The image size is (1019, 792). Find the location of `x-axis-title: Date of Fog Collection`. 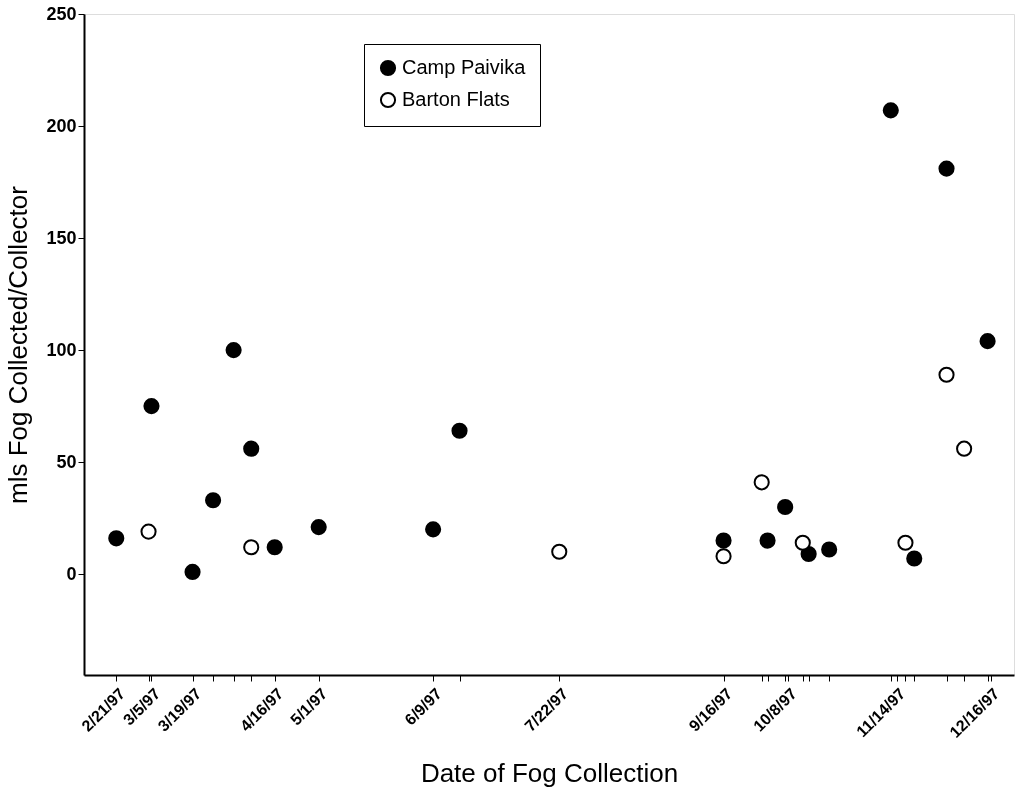

x-axis-title: Date of Fog Collection is located at coordinates (549, 772).